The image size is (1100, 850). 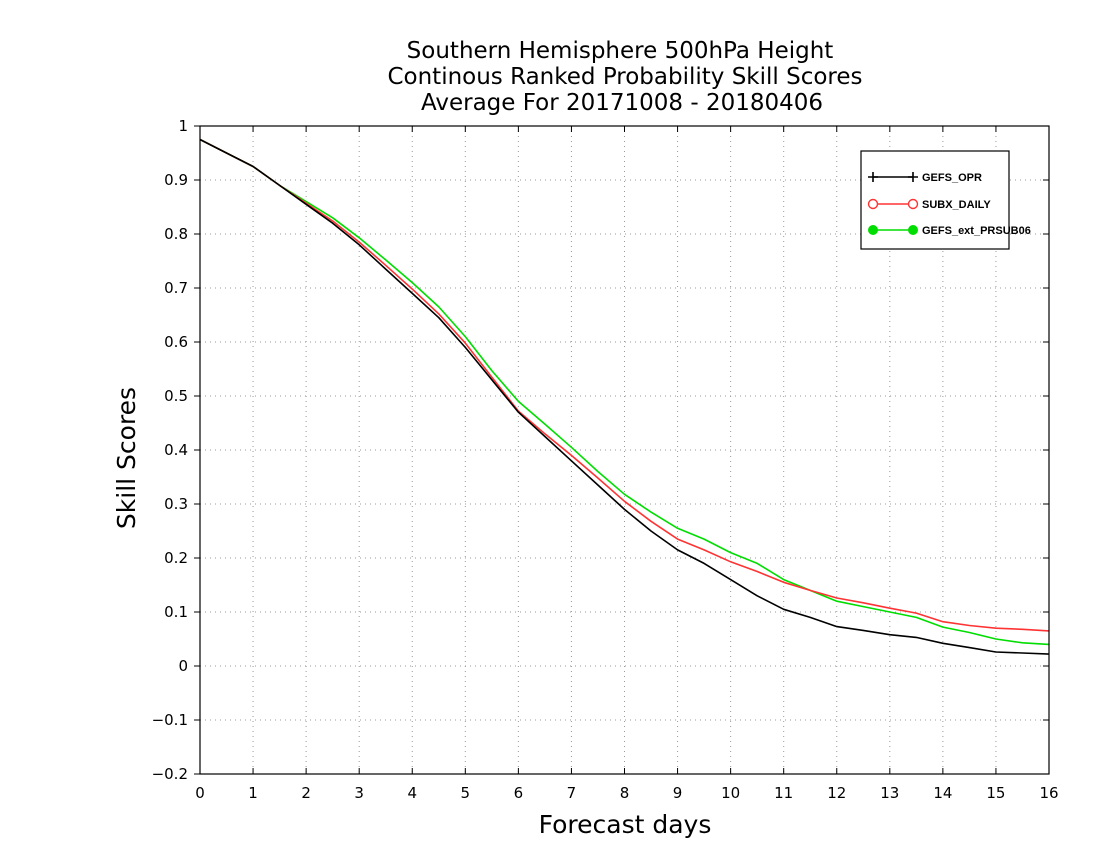 I want to click on legend-label-subx-daily: SUBX_DAILY, so click(x=956, y=205).